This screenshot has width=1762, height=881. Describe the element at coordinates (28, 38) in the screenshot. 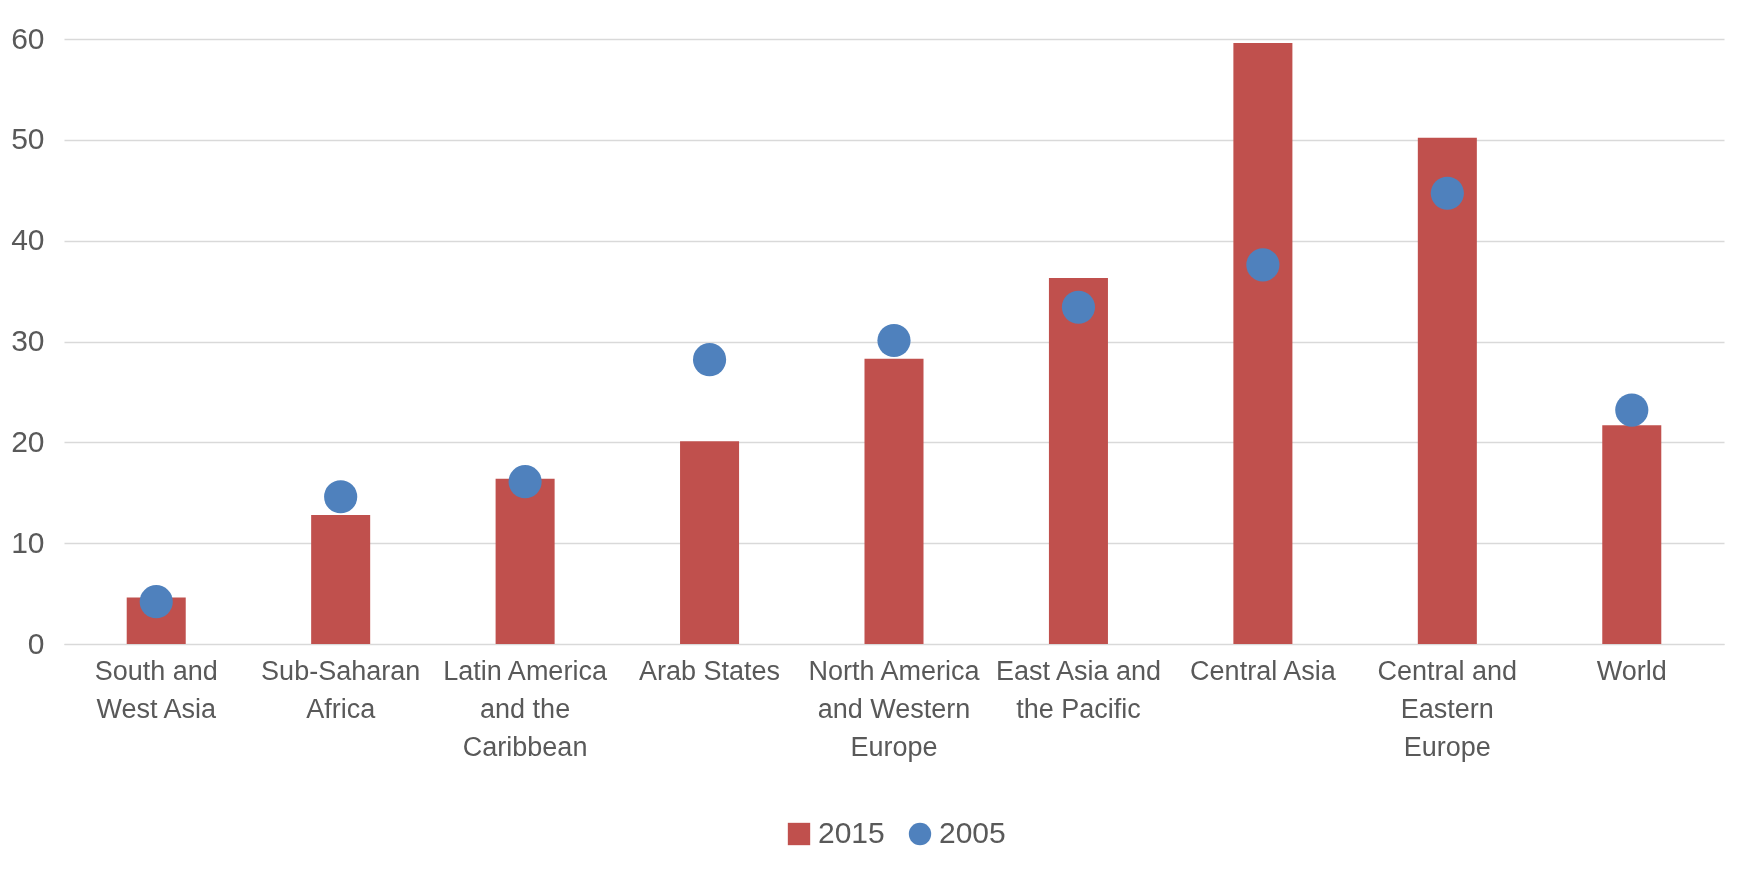

I see `y-tick-label: 60` at that location.